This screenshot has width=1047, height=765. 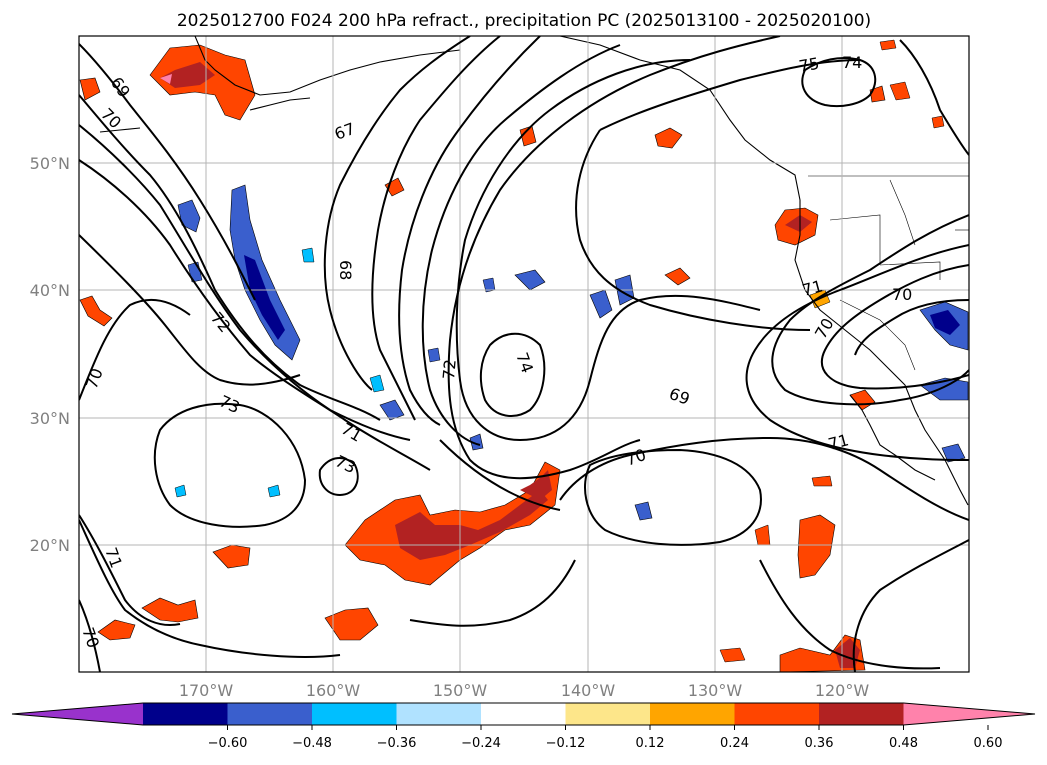 I want to click on contour-label: 70, so click(x=902, y=294).